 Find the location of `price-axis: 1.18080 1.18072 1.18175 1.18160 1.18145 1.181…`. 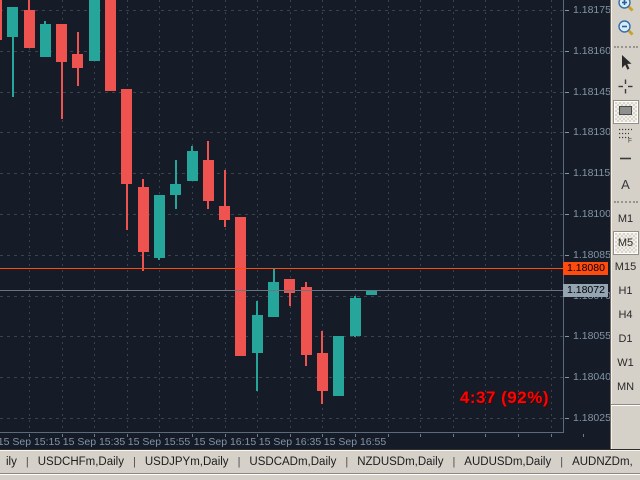

price-axis: 1.18080 1.18072 1.18175 1.18160 1.18145 1.181… is located at coordinates (587, 216).